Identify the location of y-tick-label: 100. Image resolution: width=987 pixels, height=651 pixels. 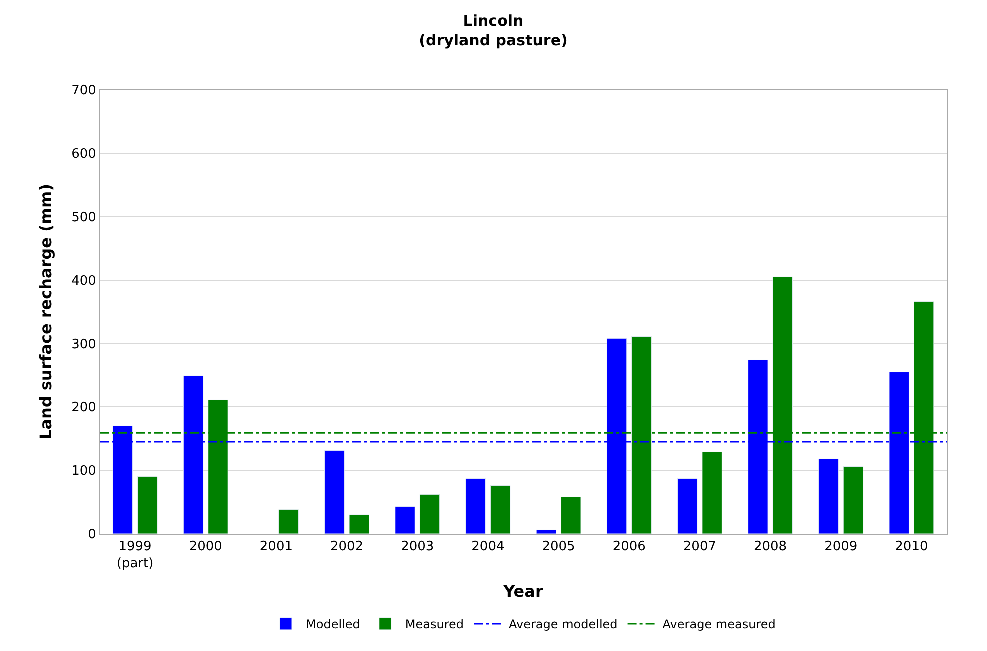
(84, 472).